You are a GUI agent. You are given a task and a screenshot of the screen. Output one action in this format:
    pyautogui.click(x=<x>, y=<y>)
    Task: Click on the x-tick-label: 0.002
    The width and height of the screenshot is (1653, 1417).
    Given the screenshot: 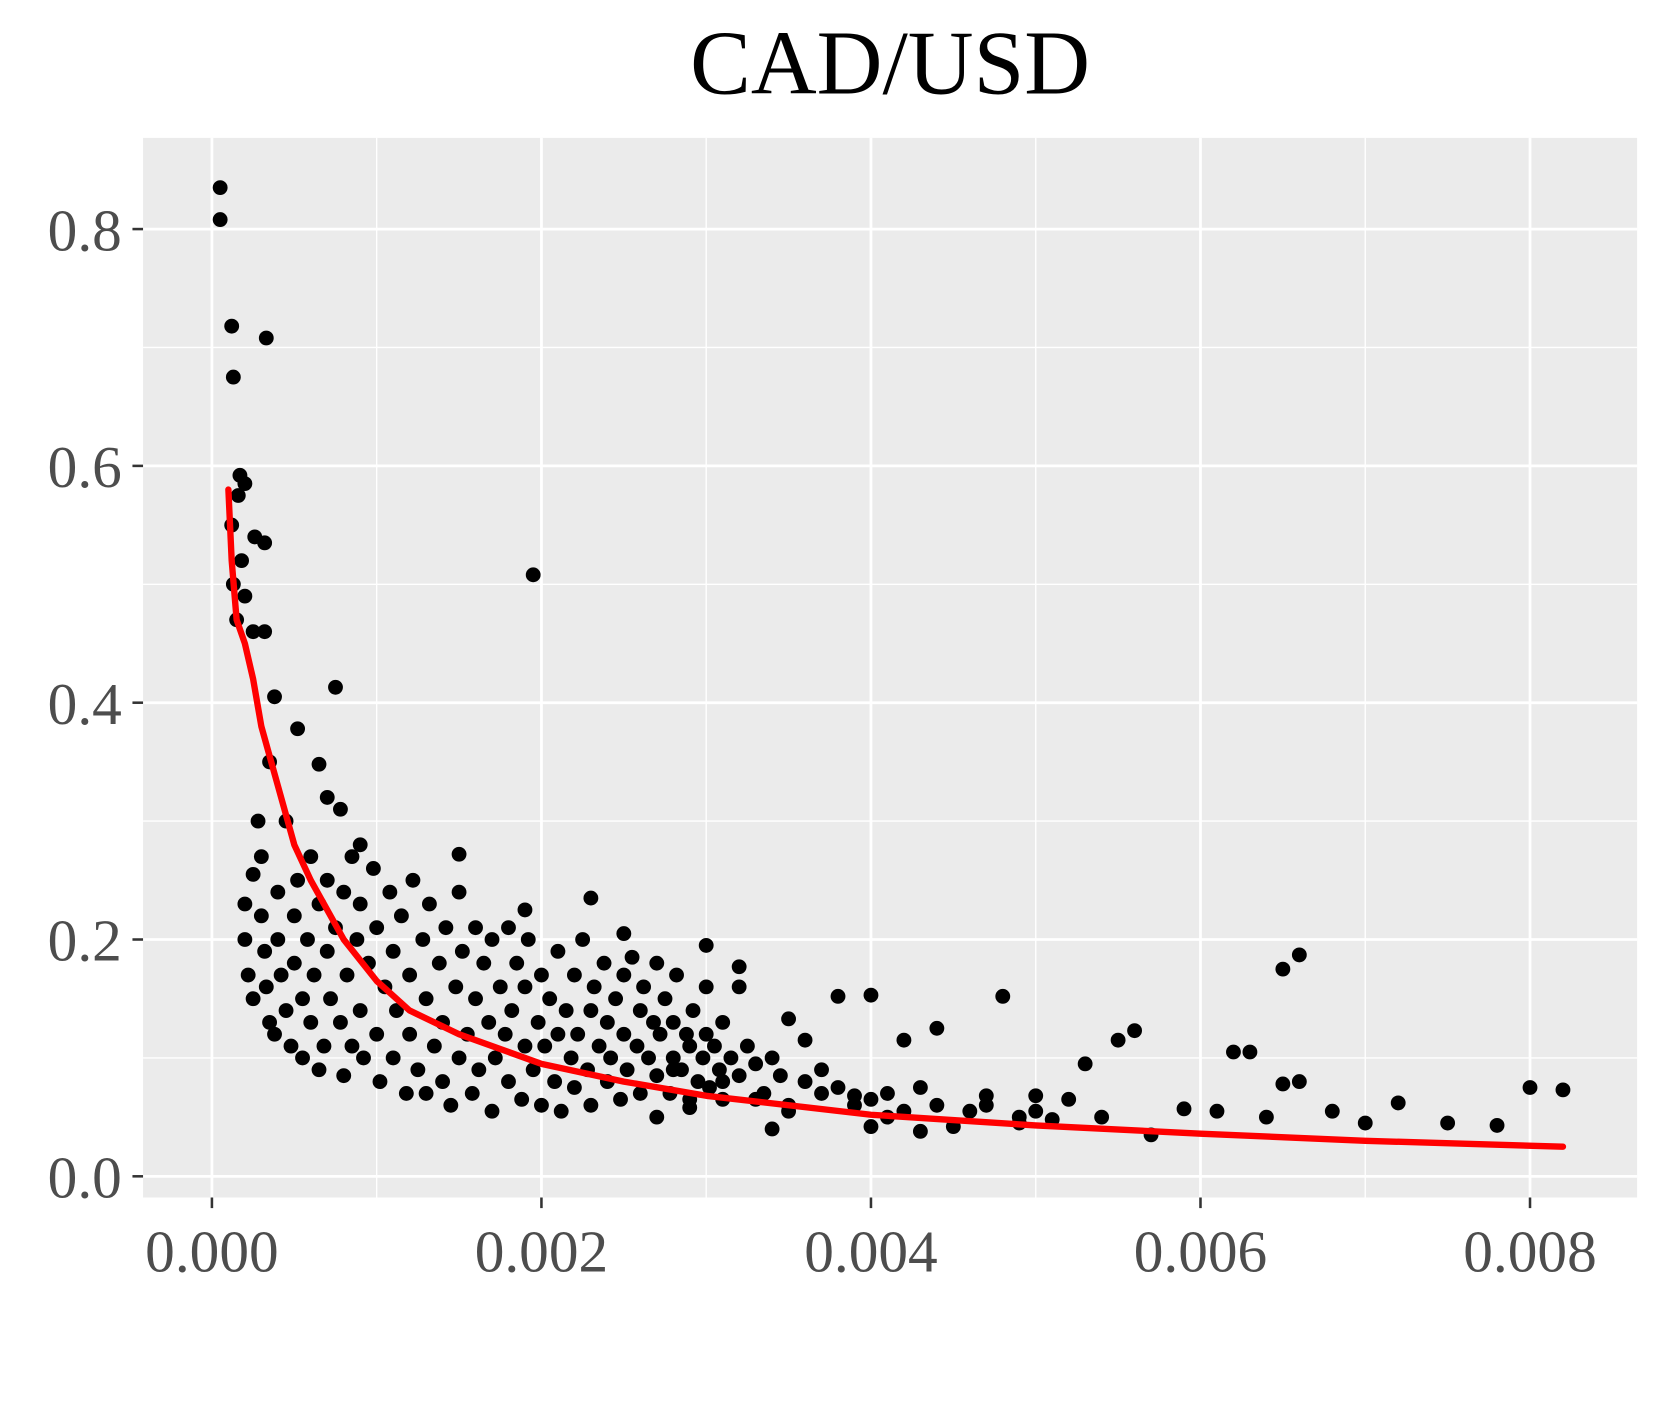 What is the action you would take?
    pyautogui.click(x=542, y=1252)
    